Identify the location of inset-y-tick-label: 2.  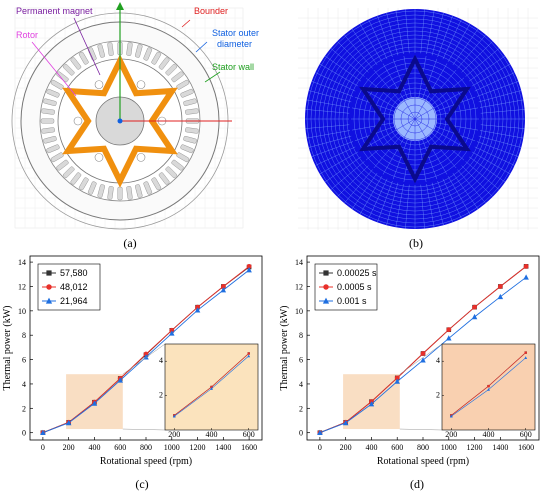
(161, 395).